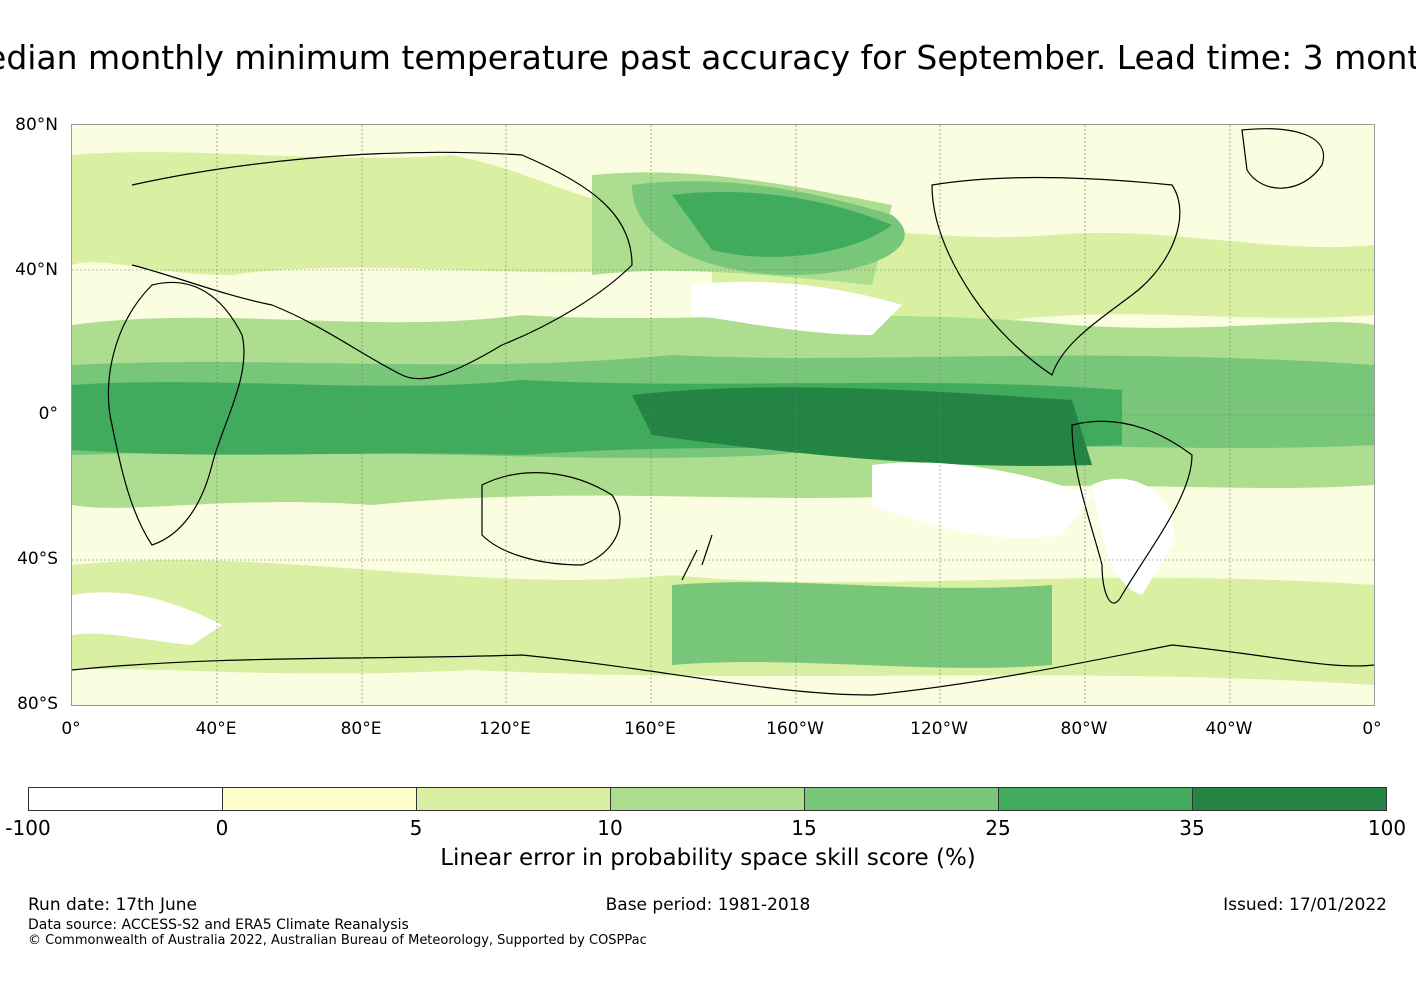 The image size is (1416, 990). What do you see at coordinates (1387, 828) in the screenshot?
I see `colorbar-tick: 100` at bounding box center [1387, 828].